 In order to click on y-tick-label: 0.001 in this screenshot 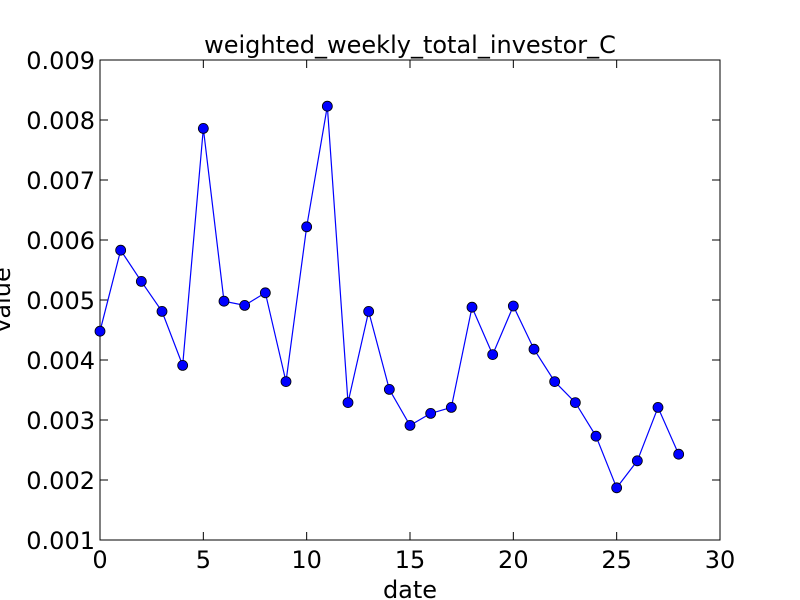, I will do `click(60, 541)`.